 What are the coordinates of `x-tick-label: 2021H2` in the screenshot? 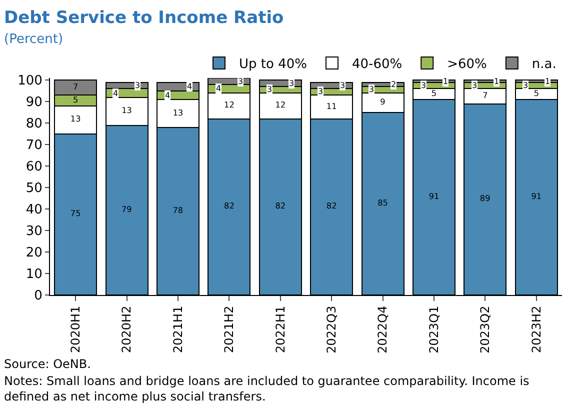 It's located at (229, 330).